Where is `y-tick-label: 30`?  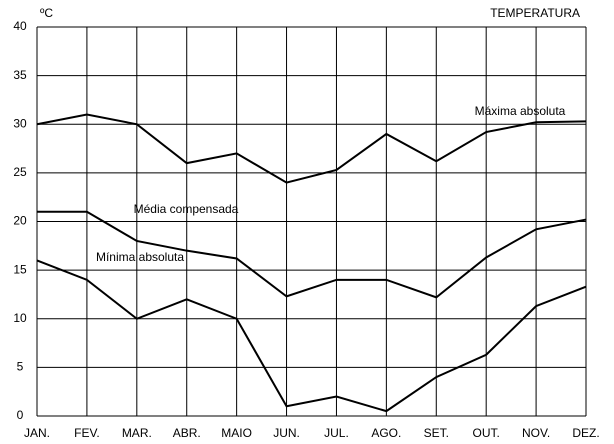
y-tick-label: 30 is located at coordinates (20, 123).